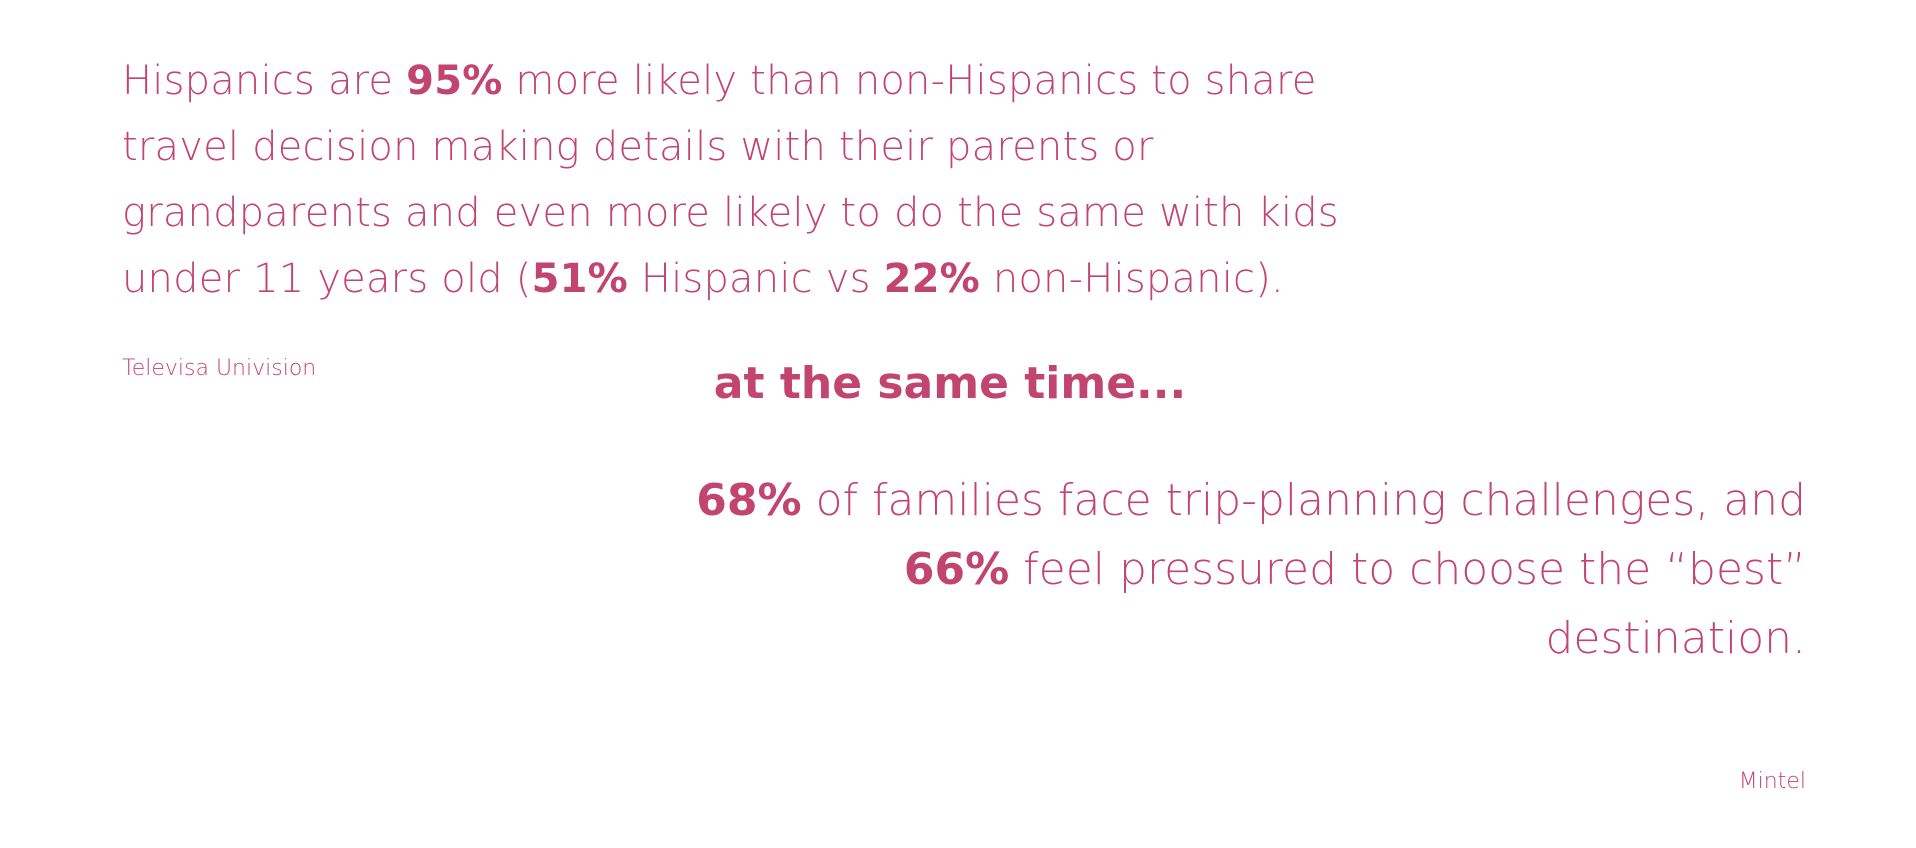 The width and height of the screenshot is (1916, 848). I want to click on stat-highlight-22: 22%, so click(931, 279).